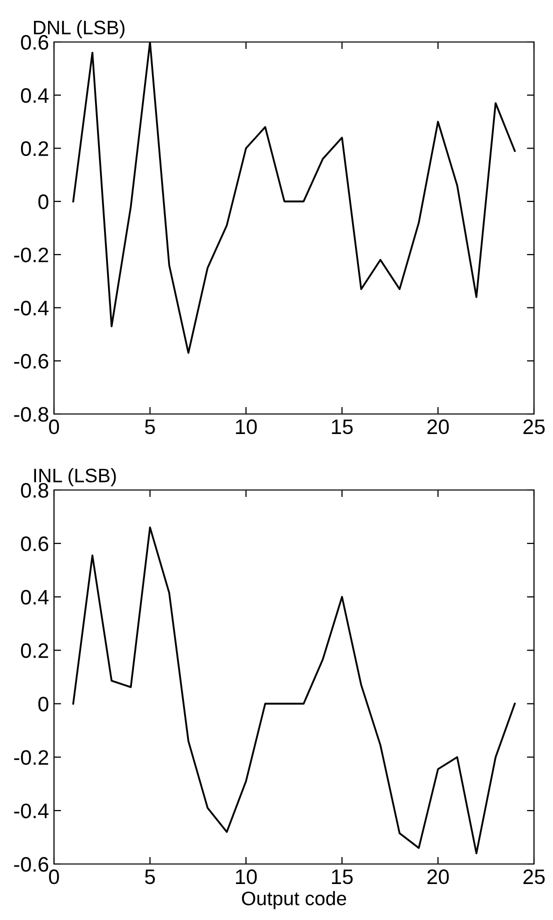 This screenshot has width=553, height=920. I want to click on y-tick-label: 0.6, so click(34, 544).